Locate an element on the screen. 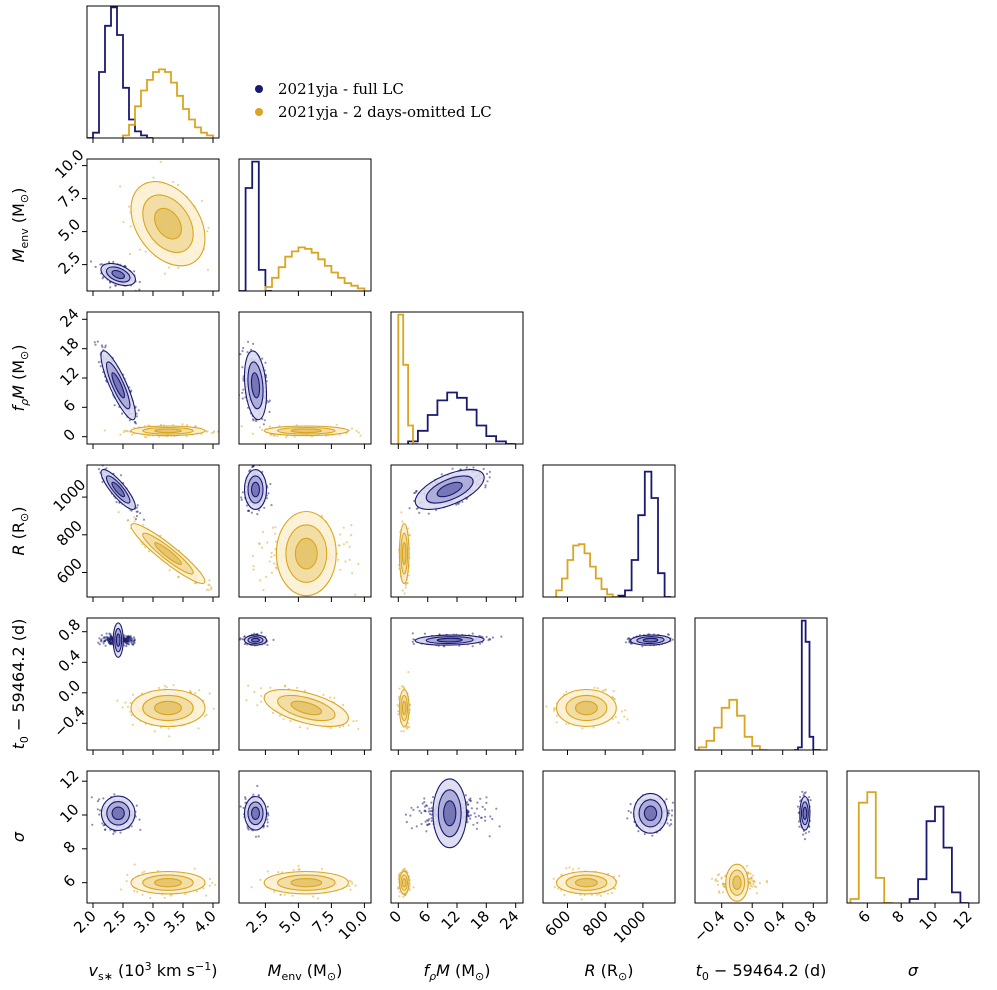 Image resolution: width=997 pixels, height=990 pixels. panel-frhoM-vs-frhoM is located at coordinates (457, 380).